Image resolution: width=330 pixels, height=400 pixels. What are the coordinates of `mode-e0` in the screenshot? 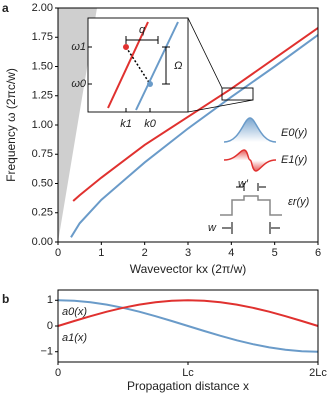 It's located at (250, 130).